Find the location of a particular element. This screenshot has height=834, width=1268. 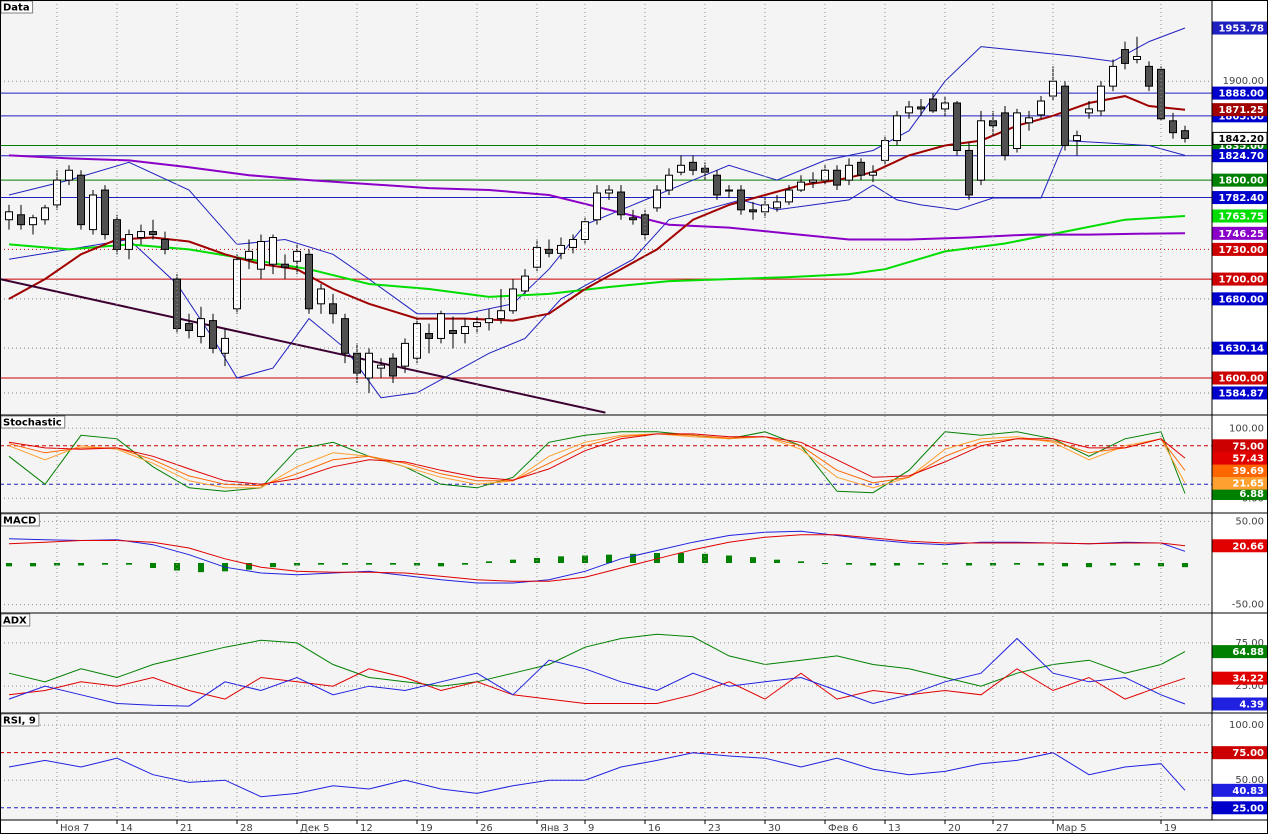

price-label: 57.43 is located at coordinates (1248, 459).